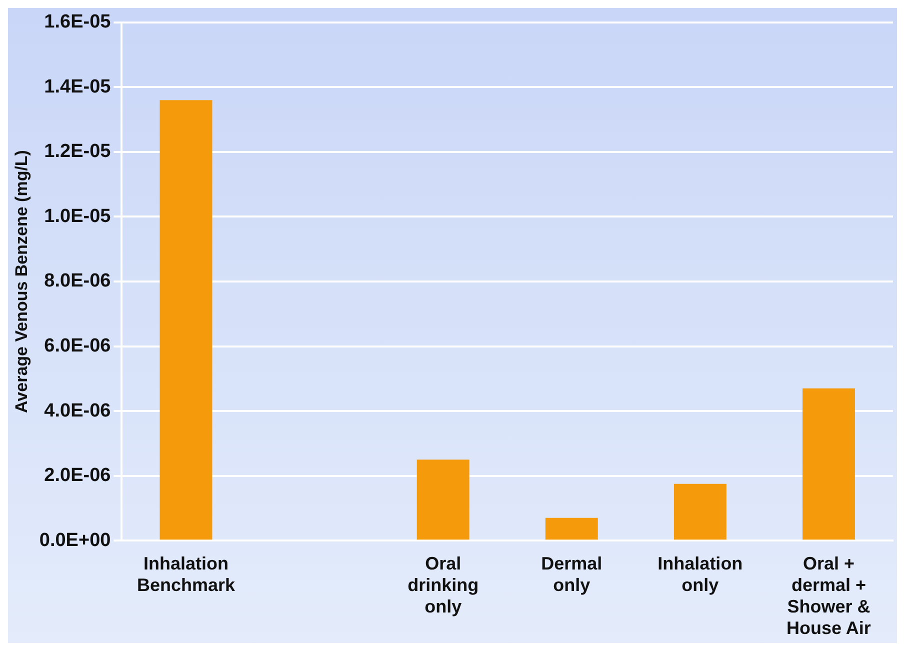 The width and height of the screenshot is (905, 651). What do you see at coordinates (78, 87) in the screenshot?
I see `y-tick-label: 1.4E-05` at bounding box center [78, 87].